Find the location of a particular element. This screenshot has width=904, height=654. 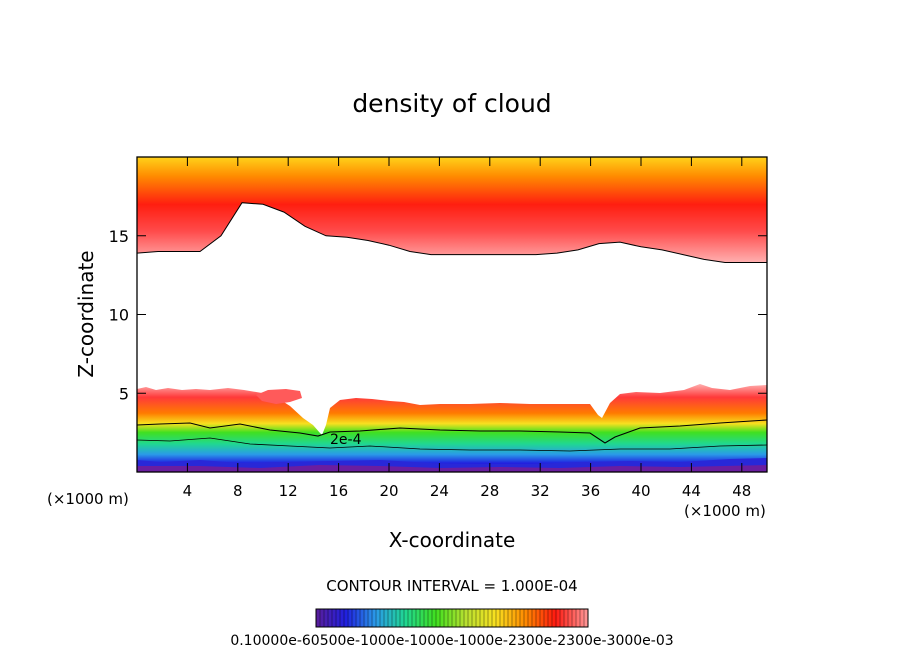

y-tick-label: 15 is located at coordinates (119, 236).